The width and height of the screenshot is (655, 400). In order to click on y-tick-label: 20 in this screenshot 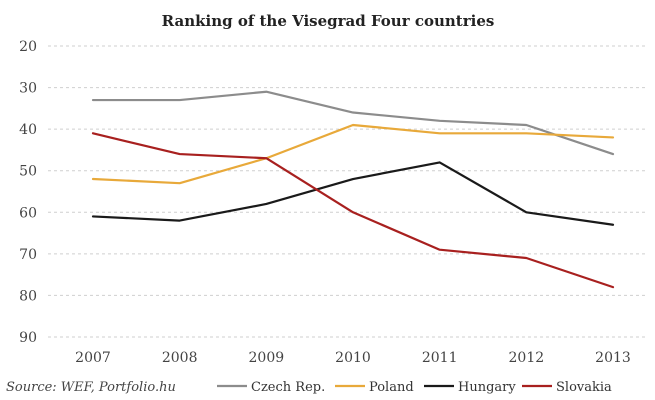, I will do `click(28, 47)`.